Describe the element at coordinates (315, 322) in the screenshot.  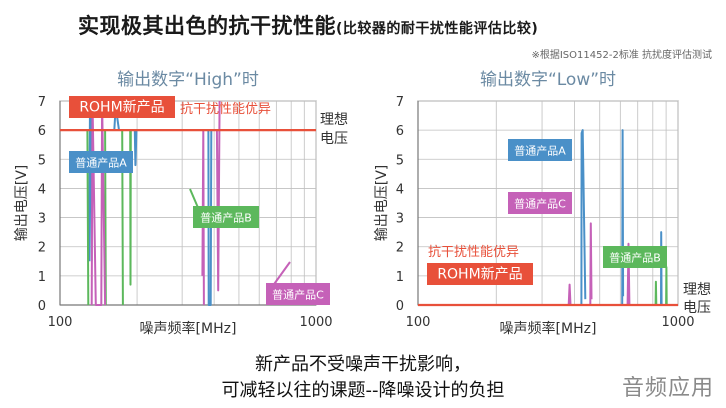
I see `panel1-xtick-1000: 1000` at that location.